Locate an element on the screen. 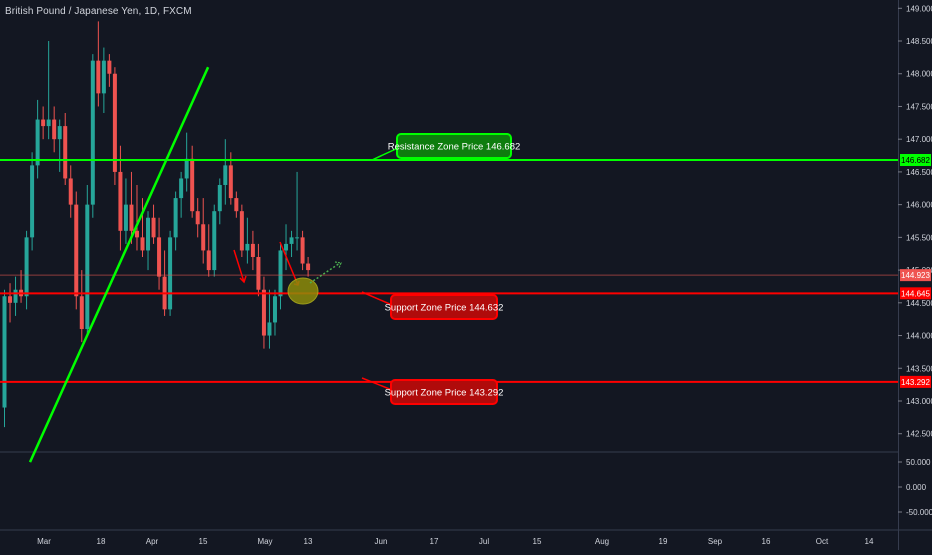  target-zone-ellipse is located at coordinates (303, 291).